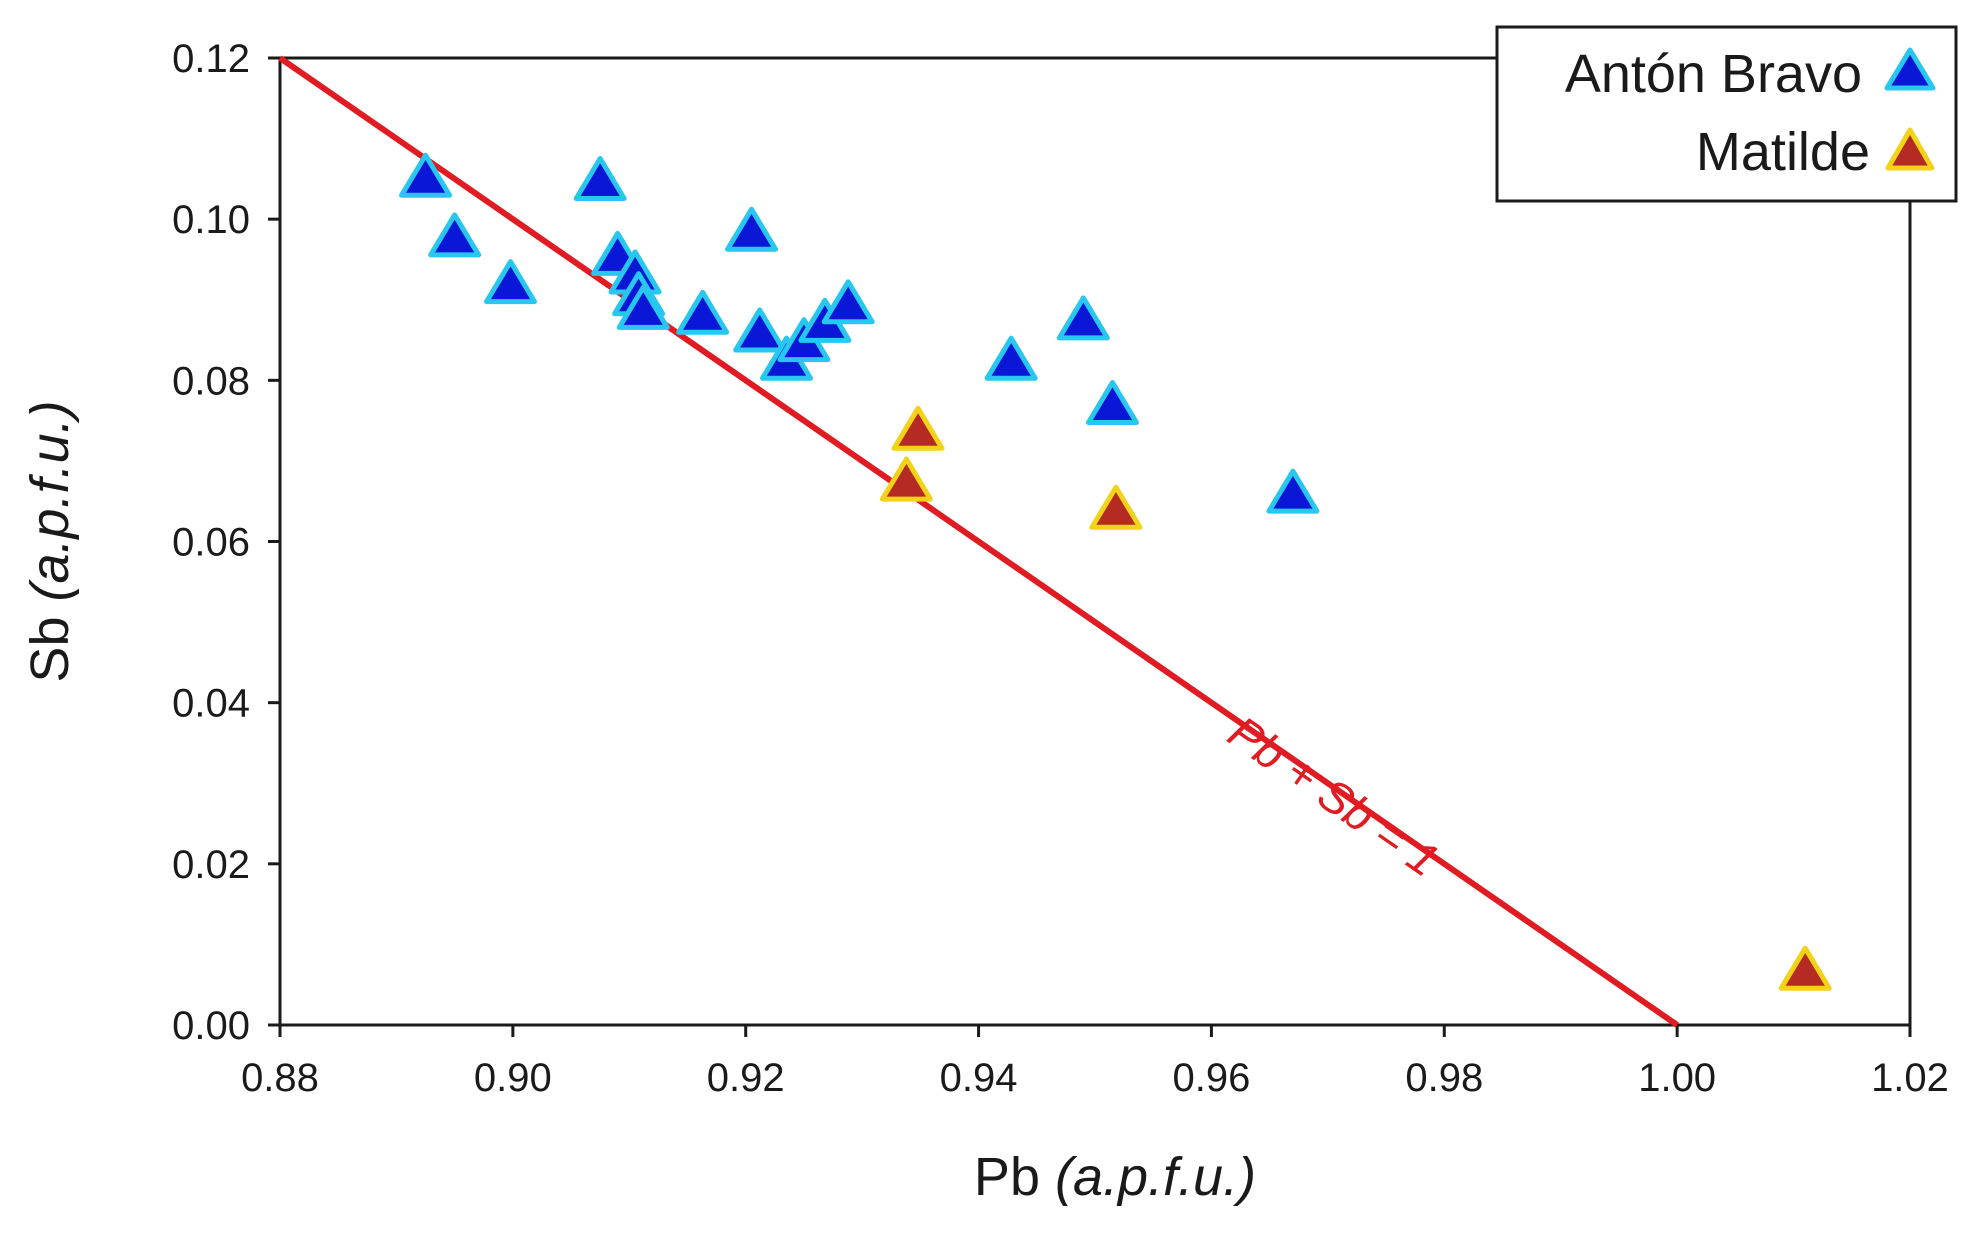 The image size is (1977, 1233). What do you see at coordinates (1677, 1078) in the screenshot?
I see `x-tick-label: 1.00` at bounding box center [1677, 1078].